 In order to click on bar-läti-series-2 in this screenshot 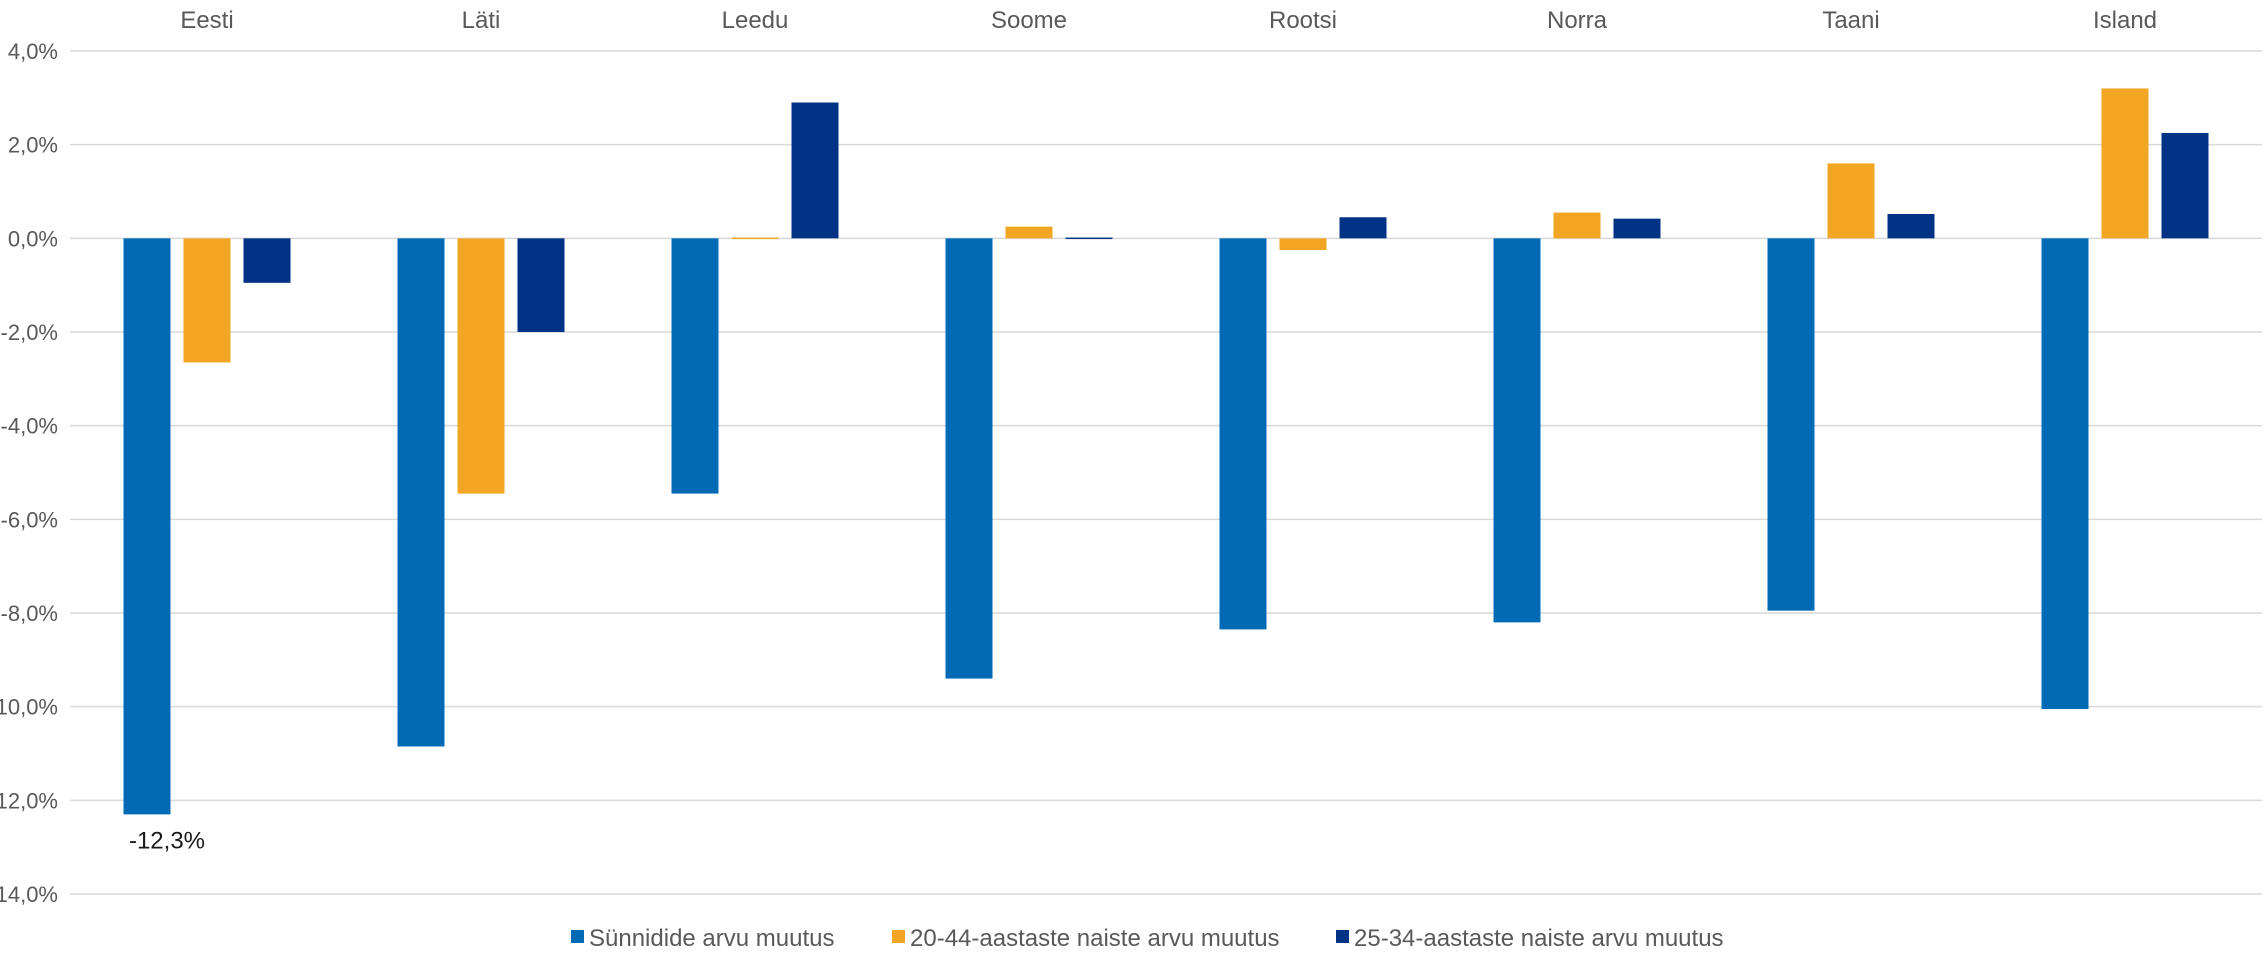, I will do `click(481, 366)`.